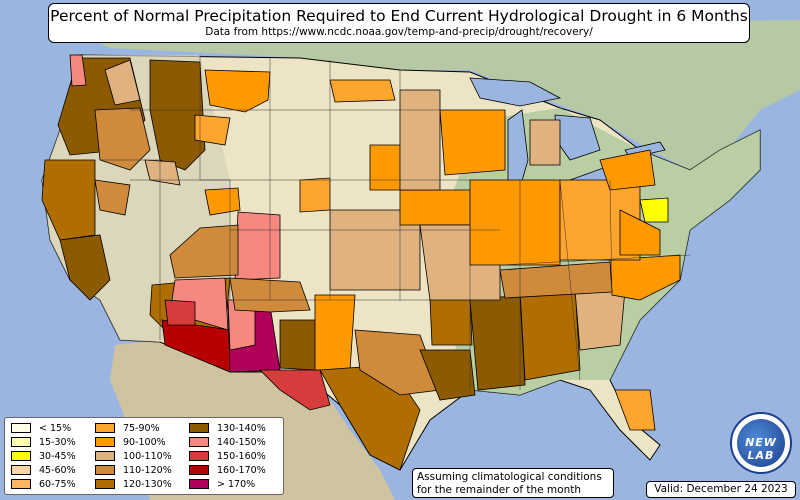 Image resolution: width=800 pixels, height=500 pixels. What do you see at coordinates (144, 442) in the screenshot?
I see `legend-label: 90-100%` at bounding box center [144, 442].